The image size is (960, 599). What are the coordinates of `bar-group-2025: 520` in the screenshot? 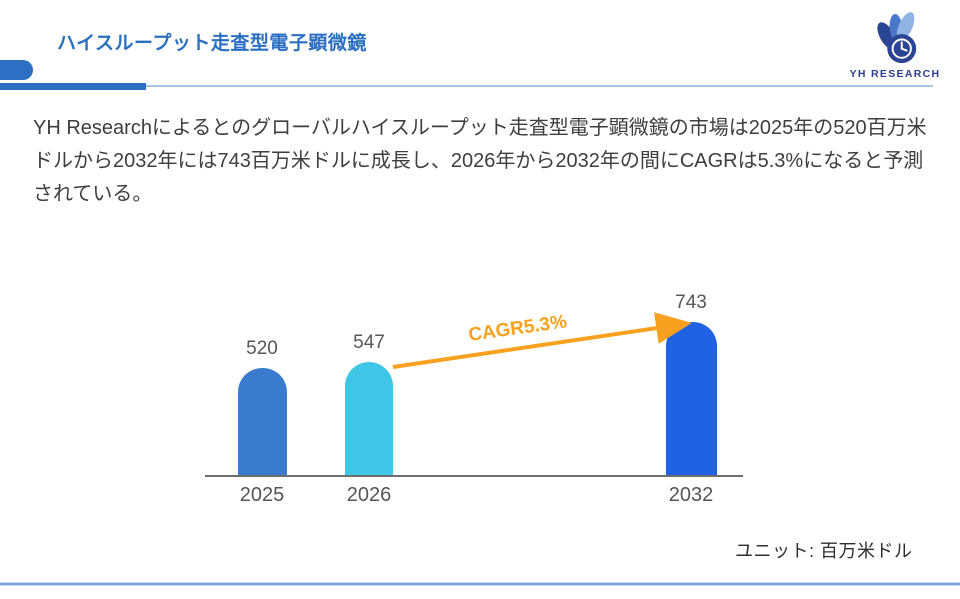 It's located at (262, 406).